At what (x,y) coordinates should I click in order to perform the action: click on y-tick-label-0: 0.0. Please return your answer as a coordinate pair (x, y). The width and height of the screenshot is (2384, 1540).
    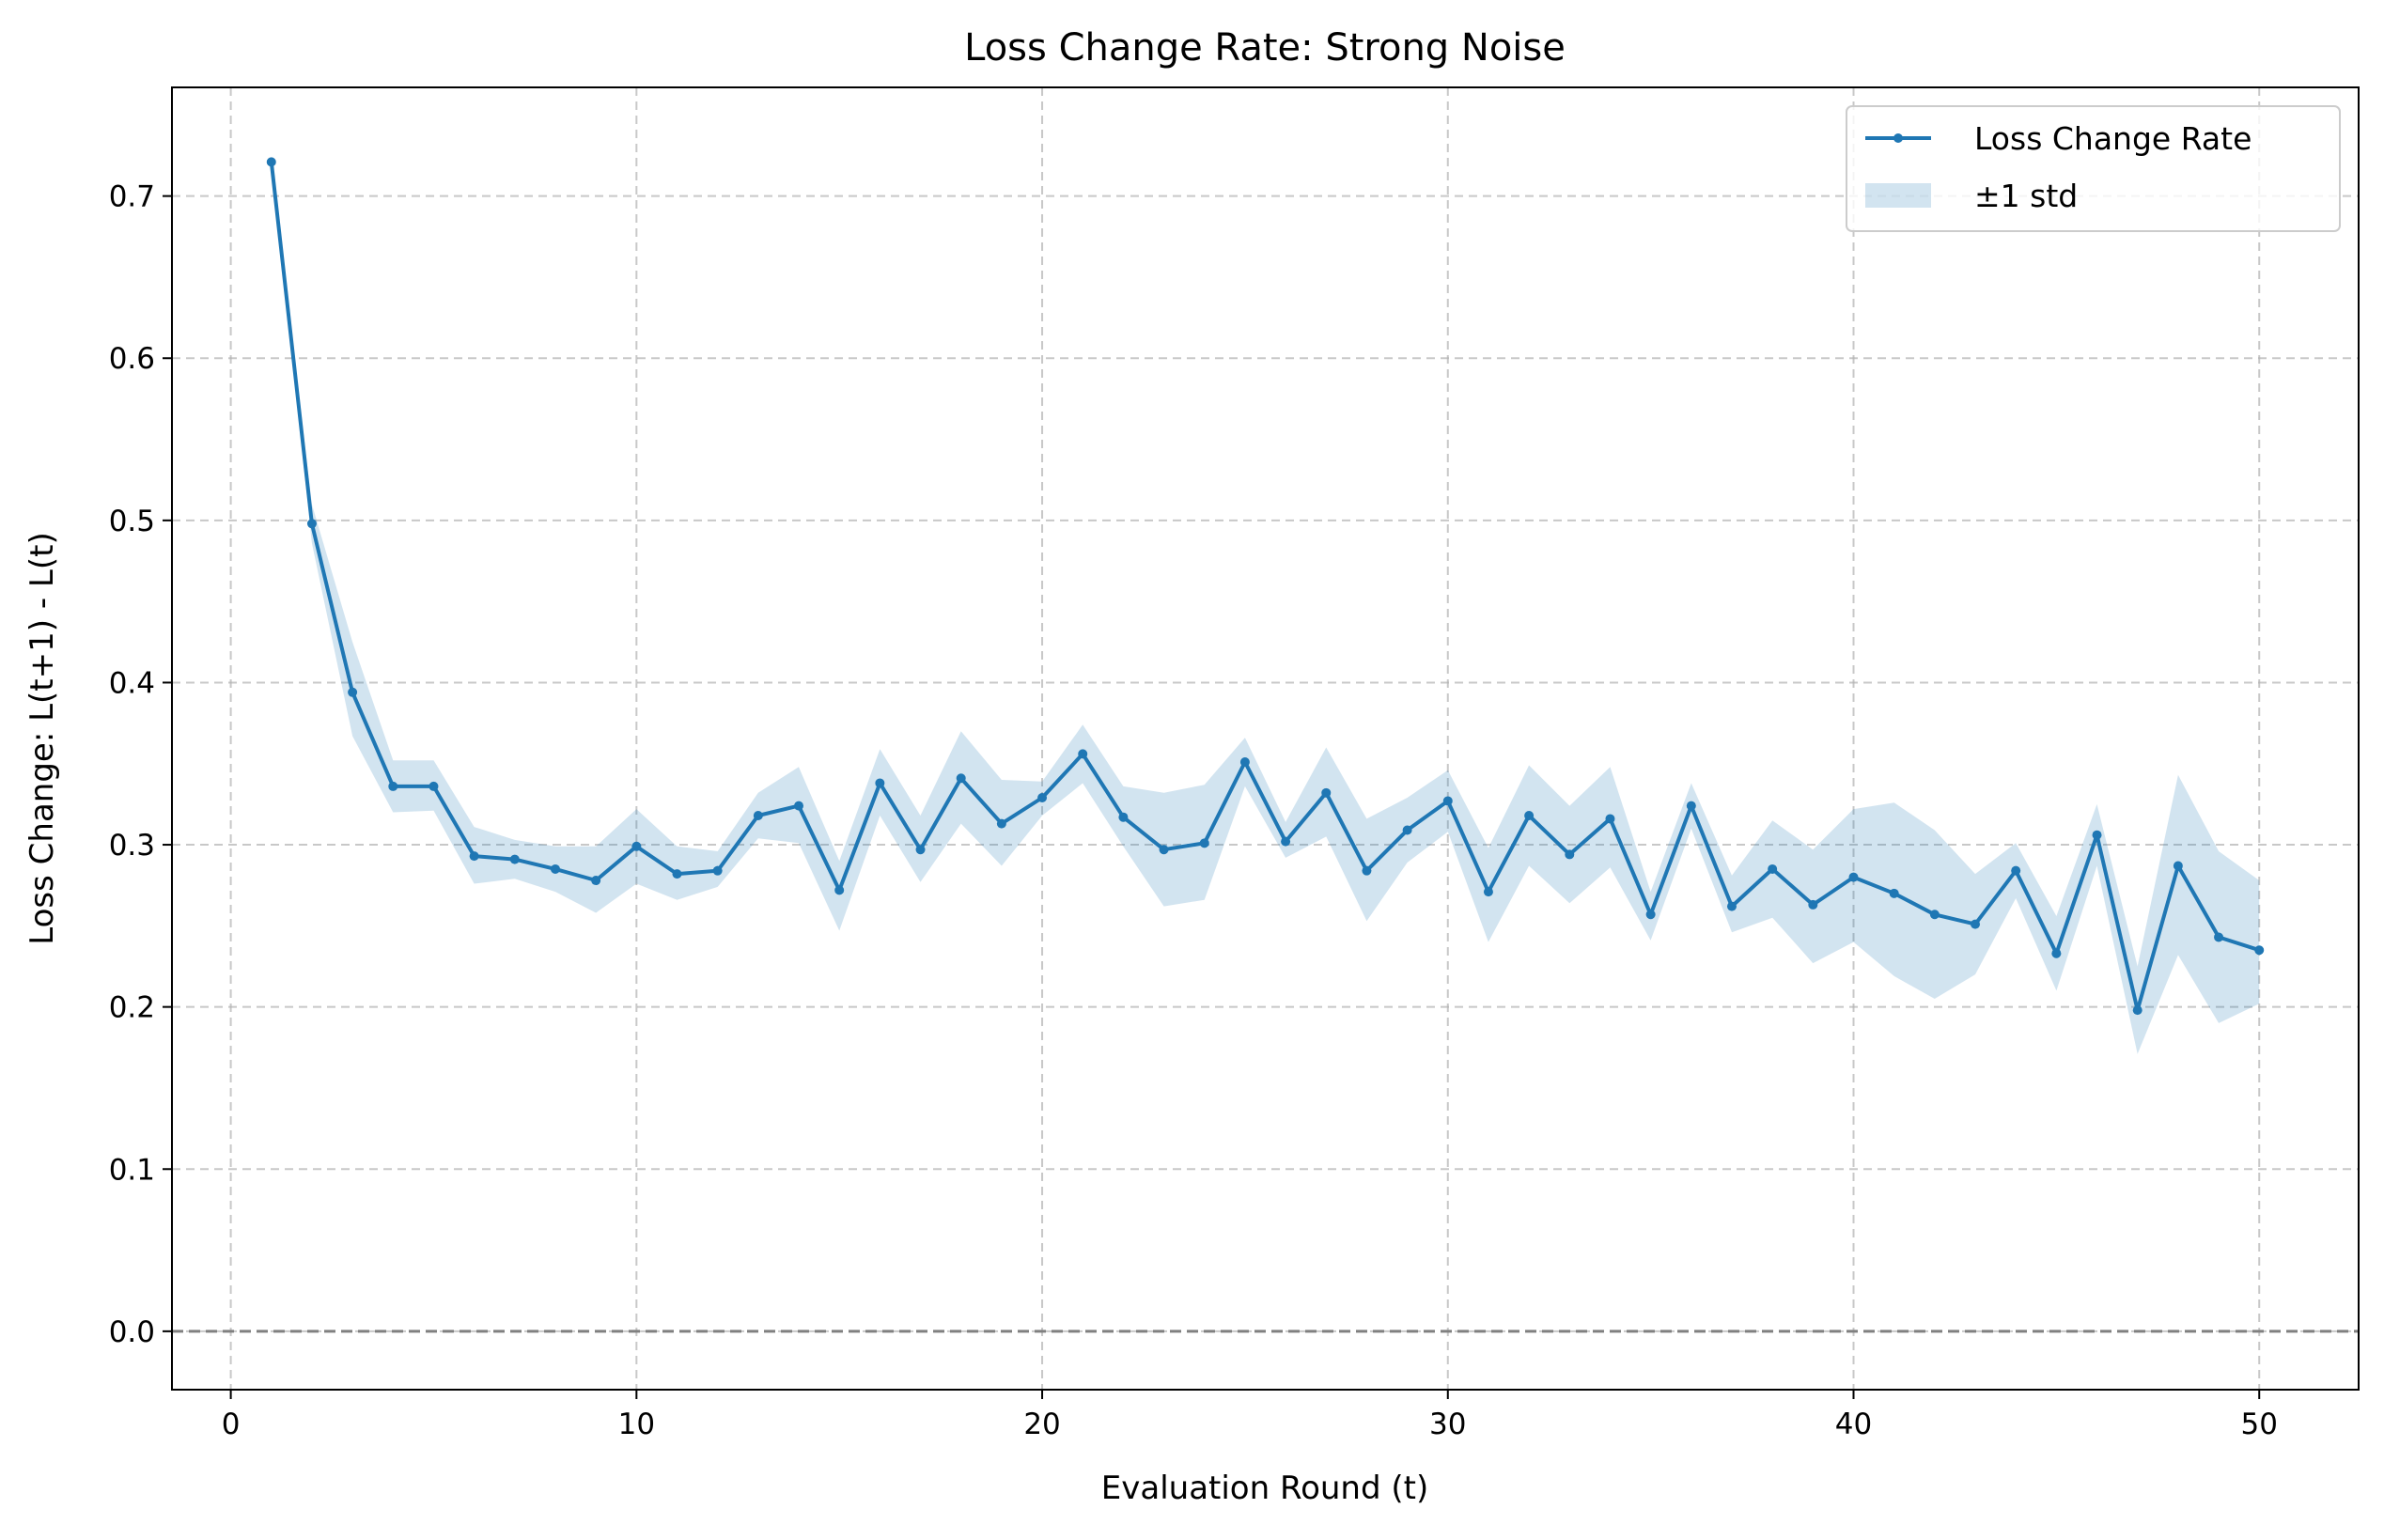
    Looking at the image, I should click on (132, 1332).